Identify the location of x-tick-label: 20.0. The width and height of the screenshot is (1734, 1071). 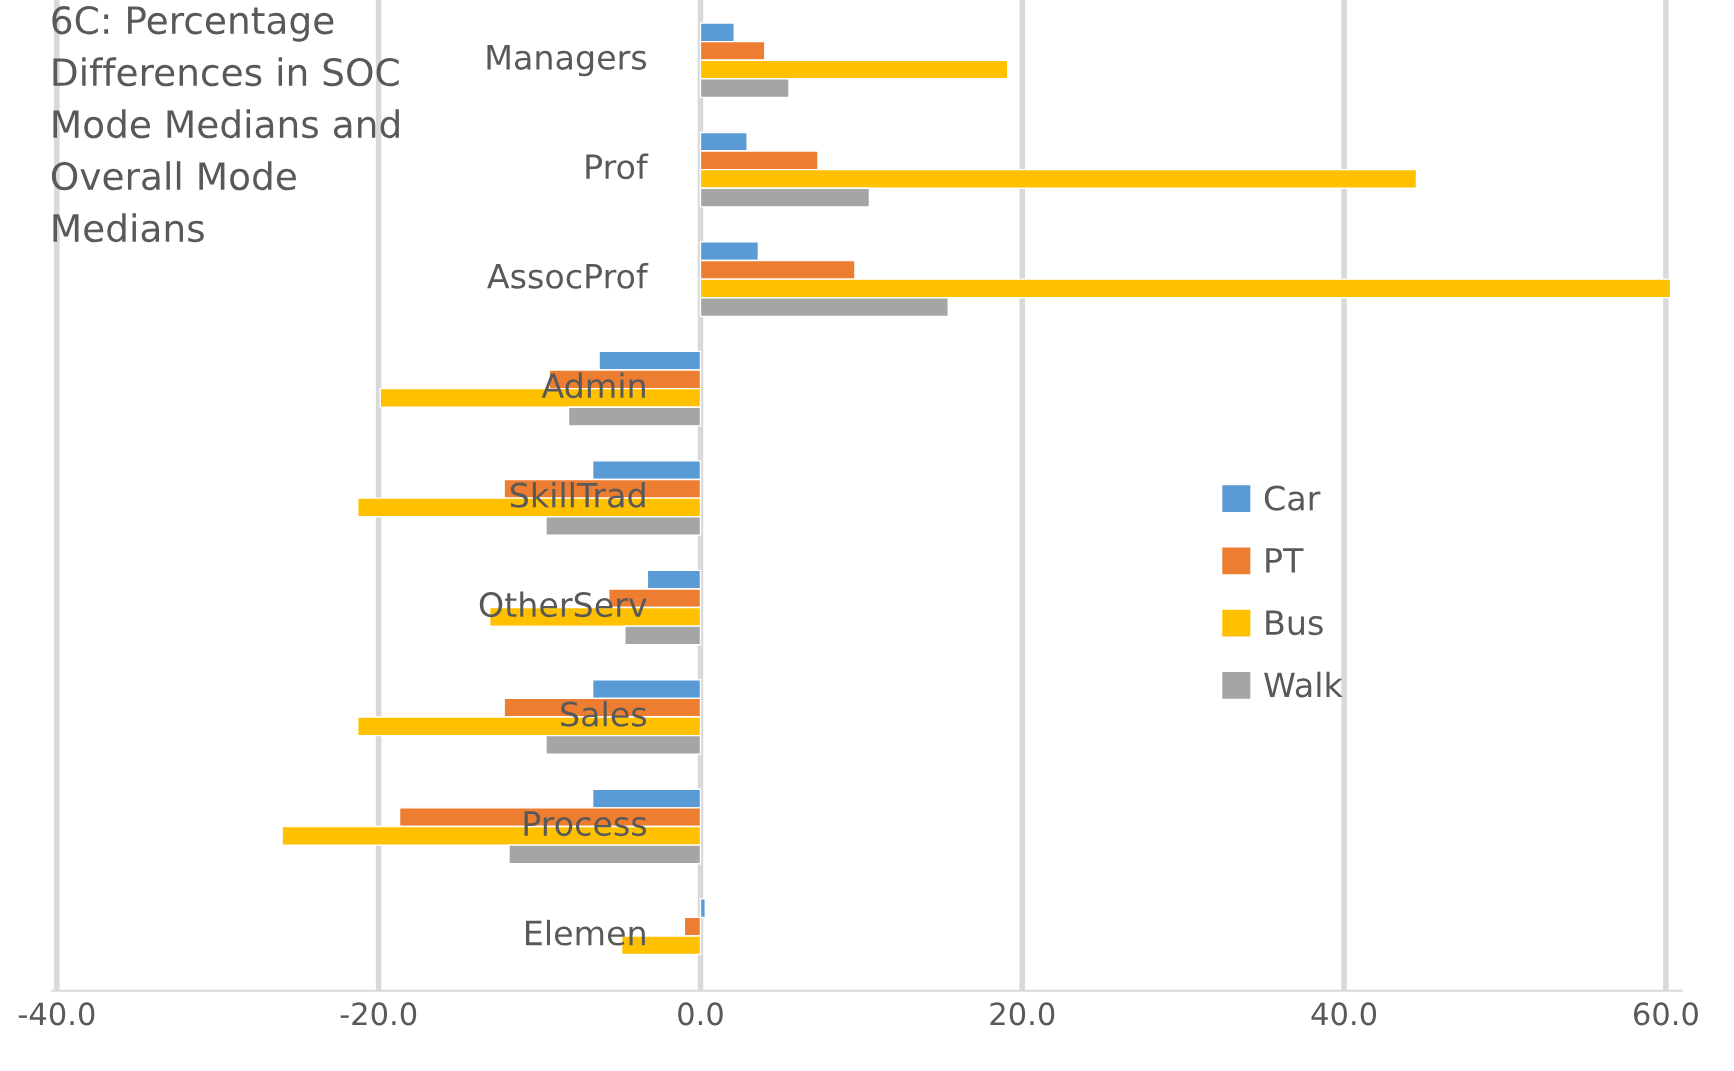
(1022, 1014).